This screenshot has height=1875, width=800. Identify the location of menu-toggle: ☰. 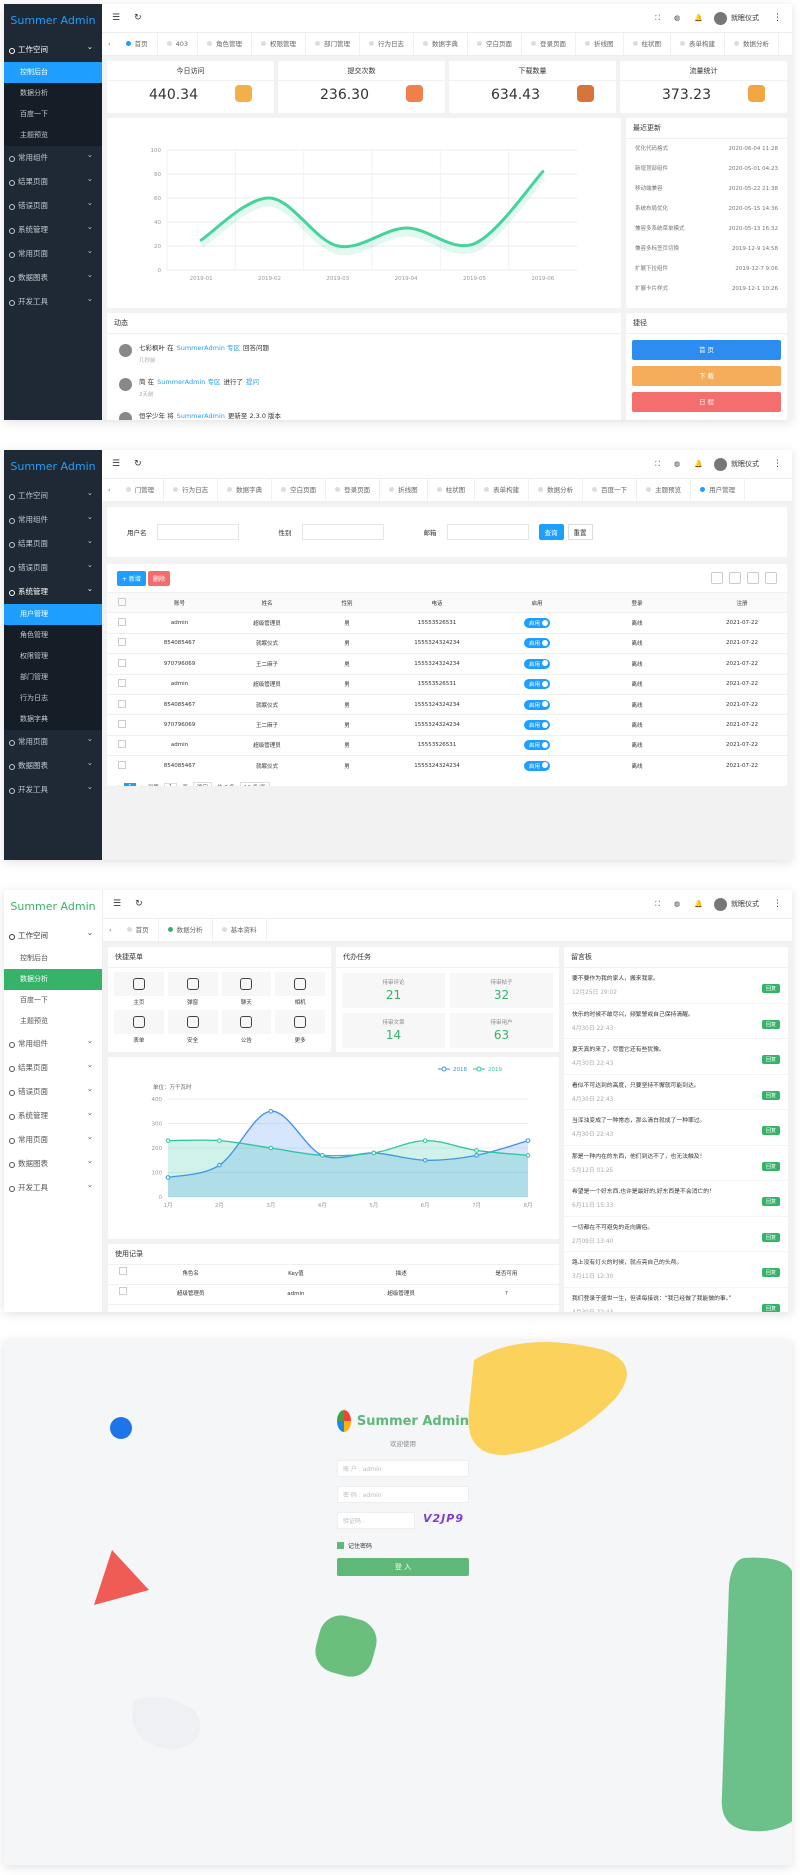
(116, 464).